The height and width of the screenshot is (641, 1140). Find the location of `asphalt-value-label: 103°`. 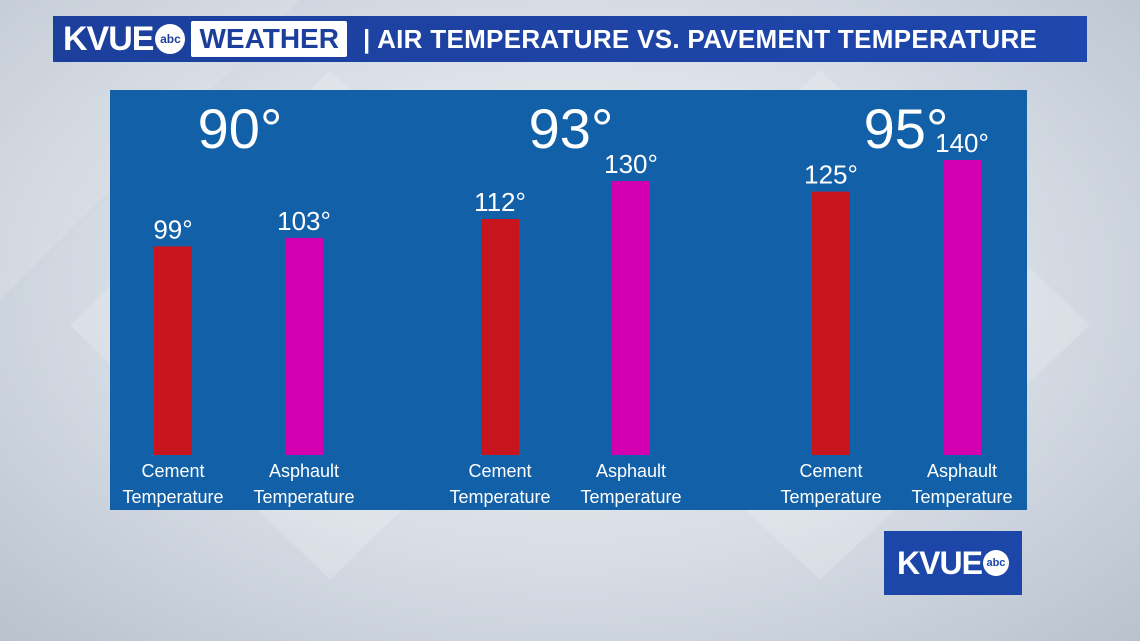

asphalt-value-label: 103° is located at coordinates (304, 221).